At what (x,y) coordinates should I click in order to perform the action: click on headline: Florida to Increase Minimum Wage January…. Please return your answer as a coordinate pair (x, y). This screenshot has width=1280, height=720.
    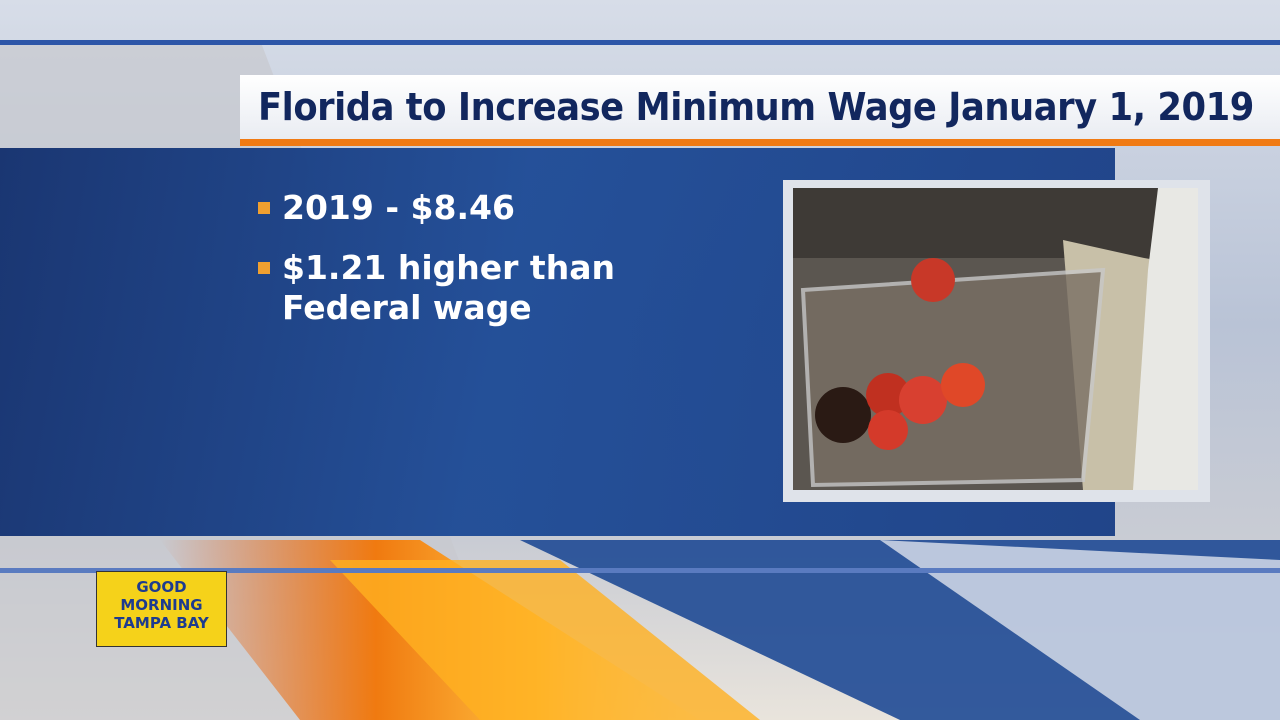
    Looking at the image, I should click on (756, 107).